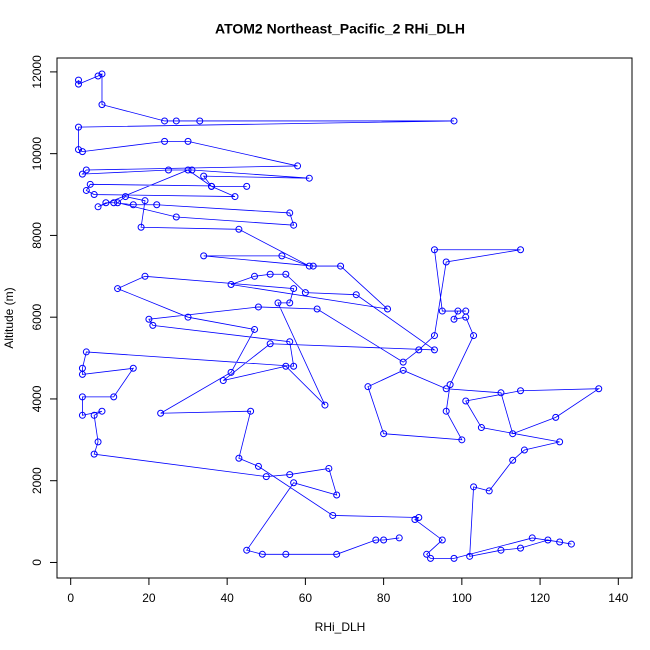 The height and width of the screenshot is (650, 650). I want to click on chart-title: ATOM2 Northeast_Pacific_2 RHi_DLH, so click(340, 29).